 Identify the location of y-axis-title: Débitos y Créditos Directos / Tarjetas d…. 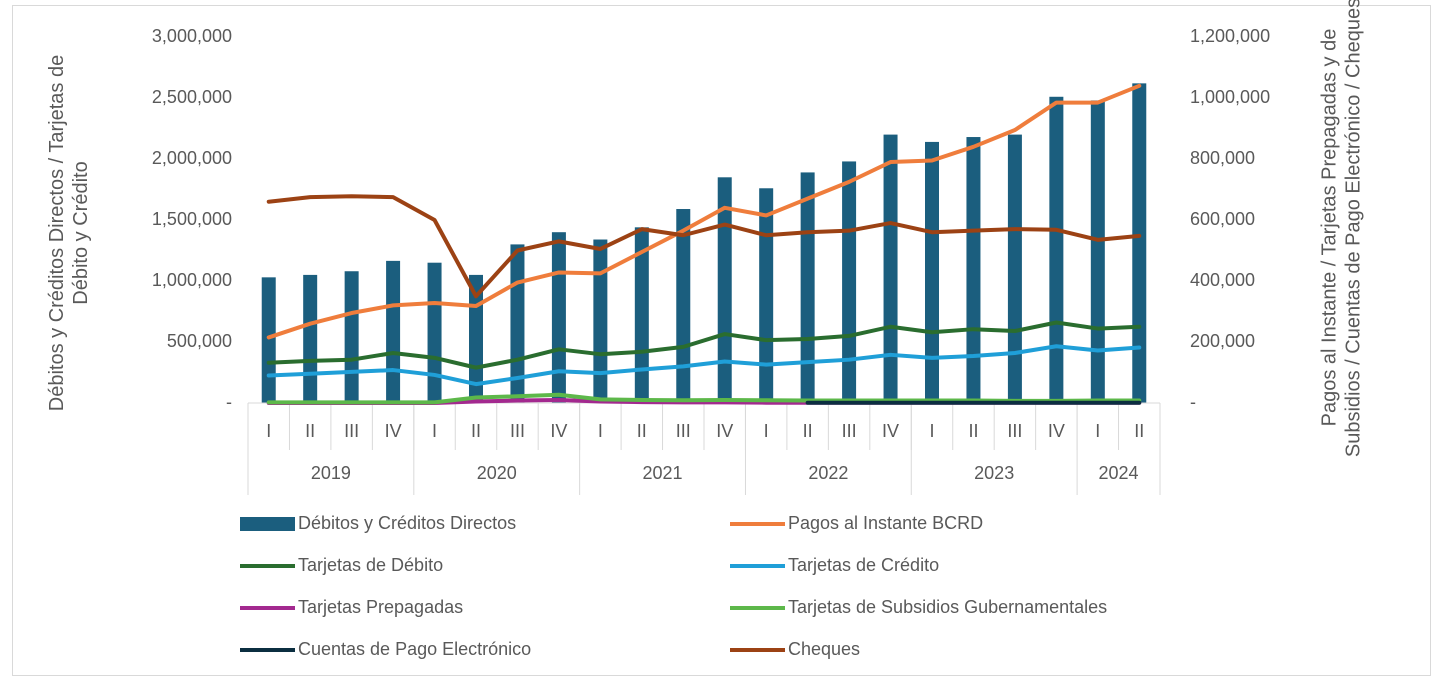
(69, 233).